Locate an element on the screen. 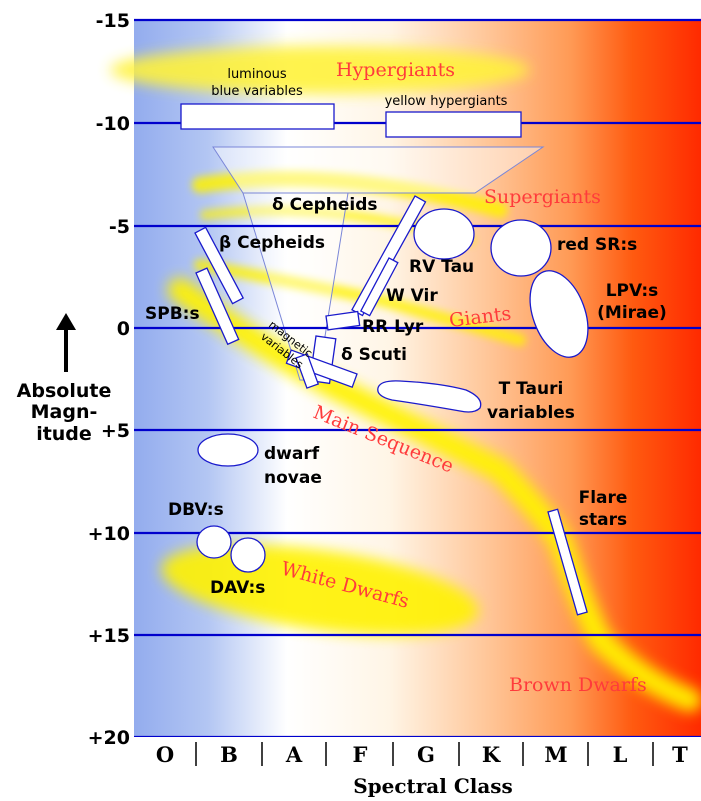 Image resolution: width=701 pixels, height=801 pixels. beta-cepheid-bar is located at coordinates (219, 265).